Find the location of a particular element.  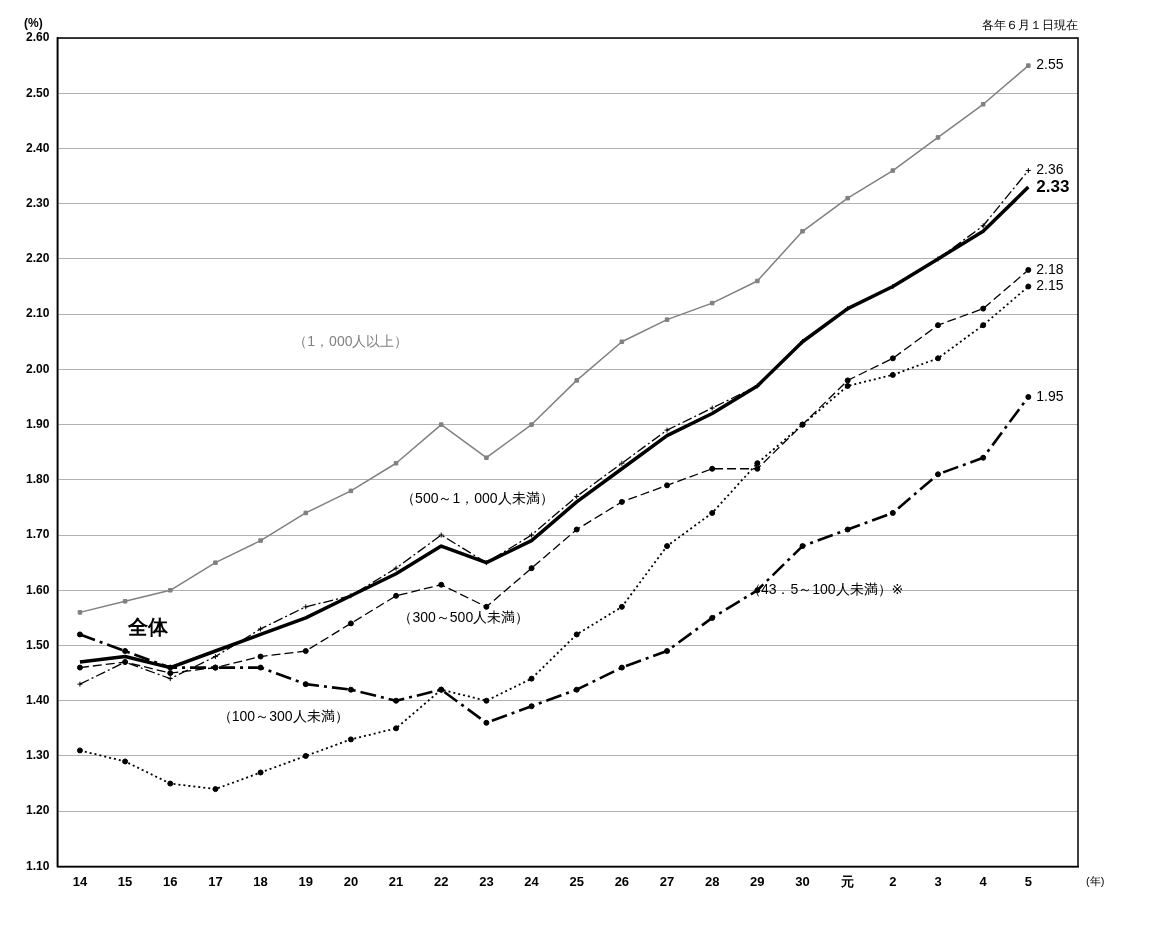

text: （1，000人以上） is located at coordinates (351, 340).